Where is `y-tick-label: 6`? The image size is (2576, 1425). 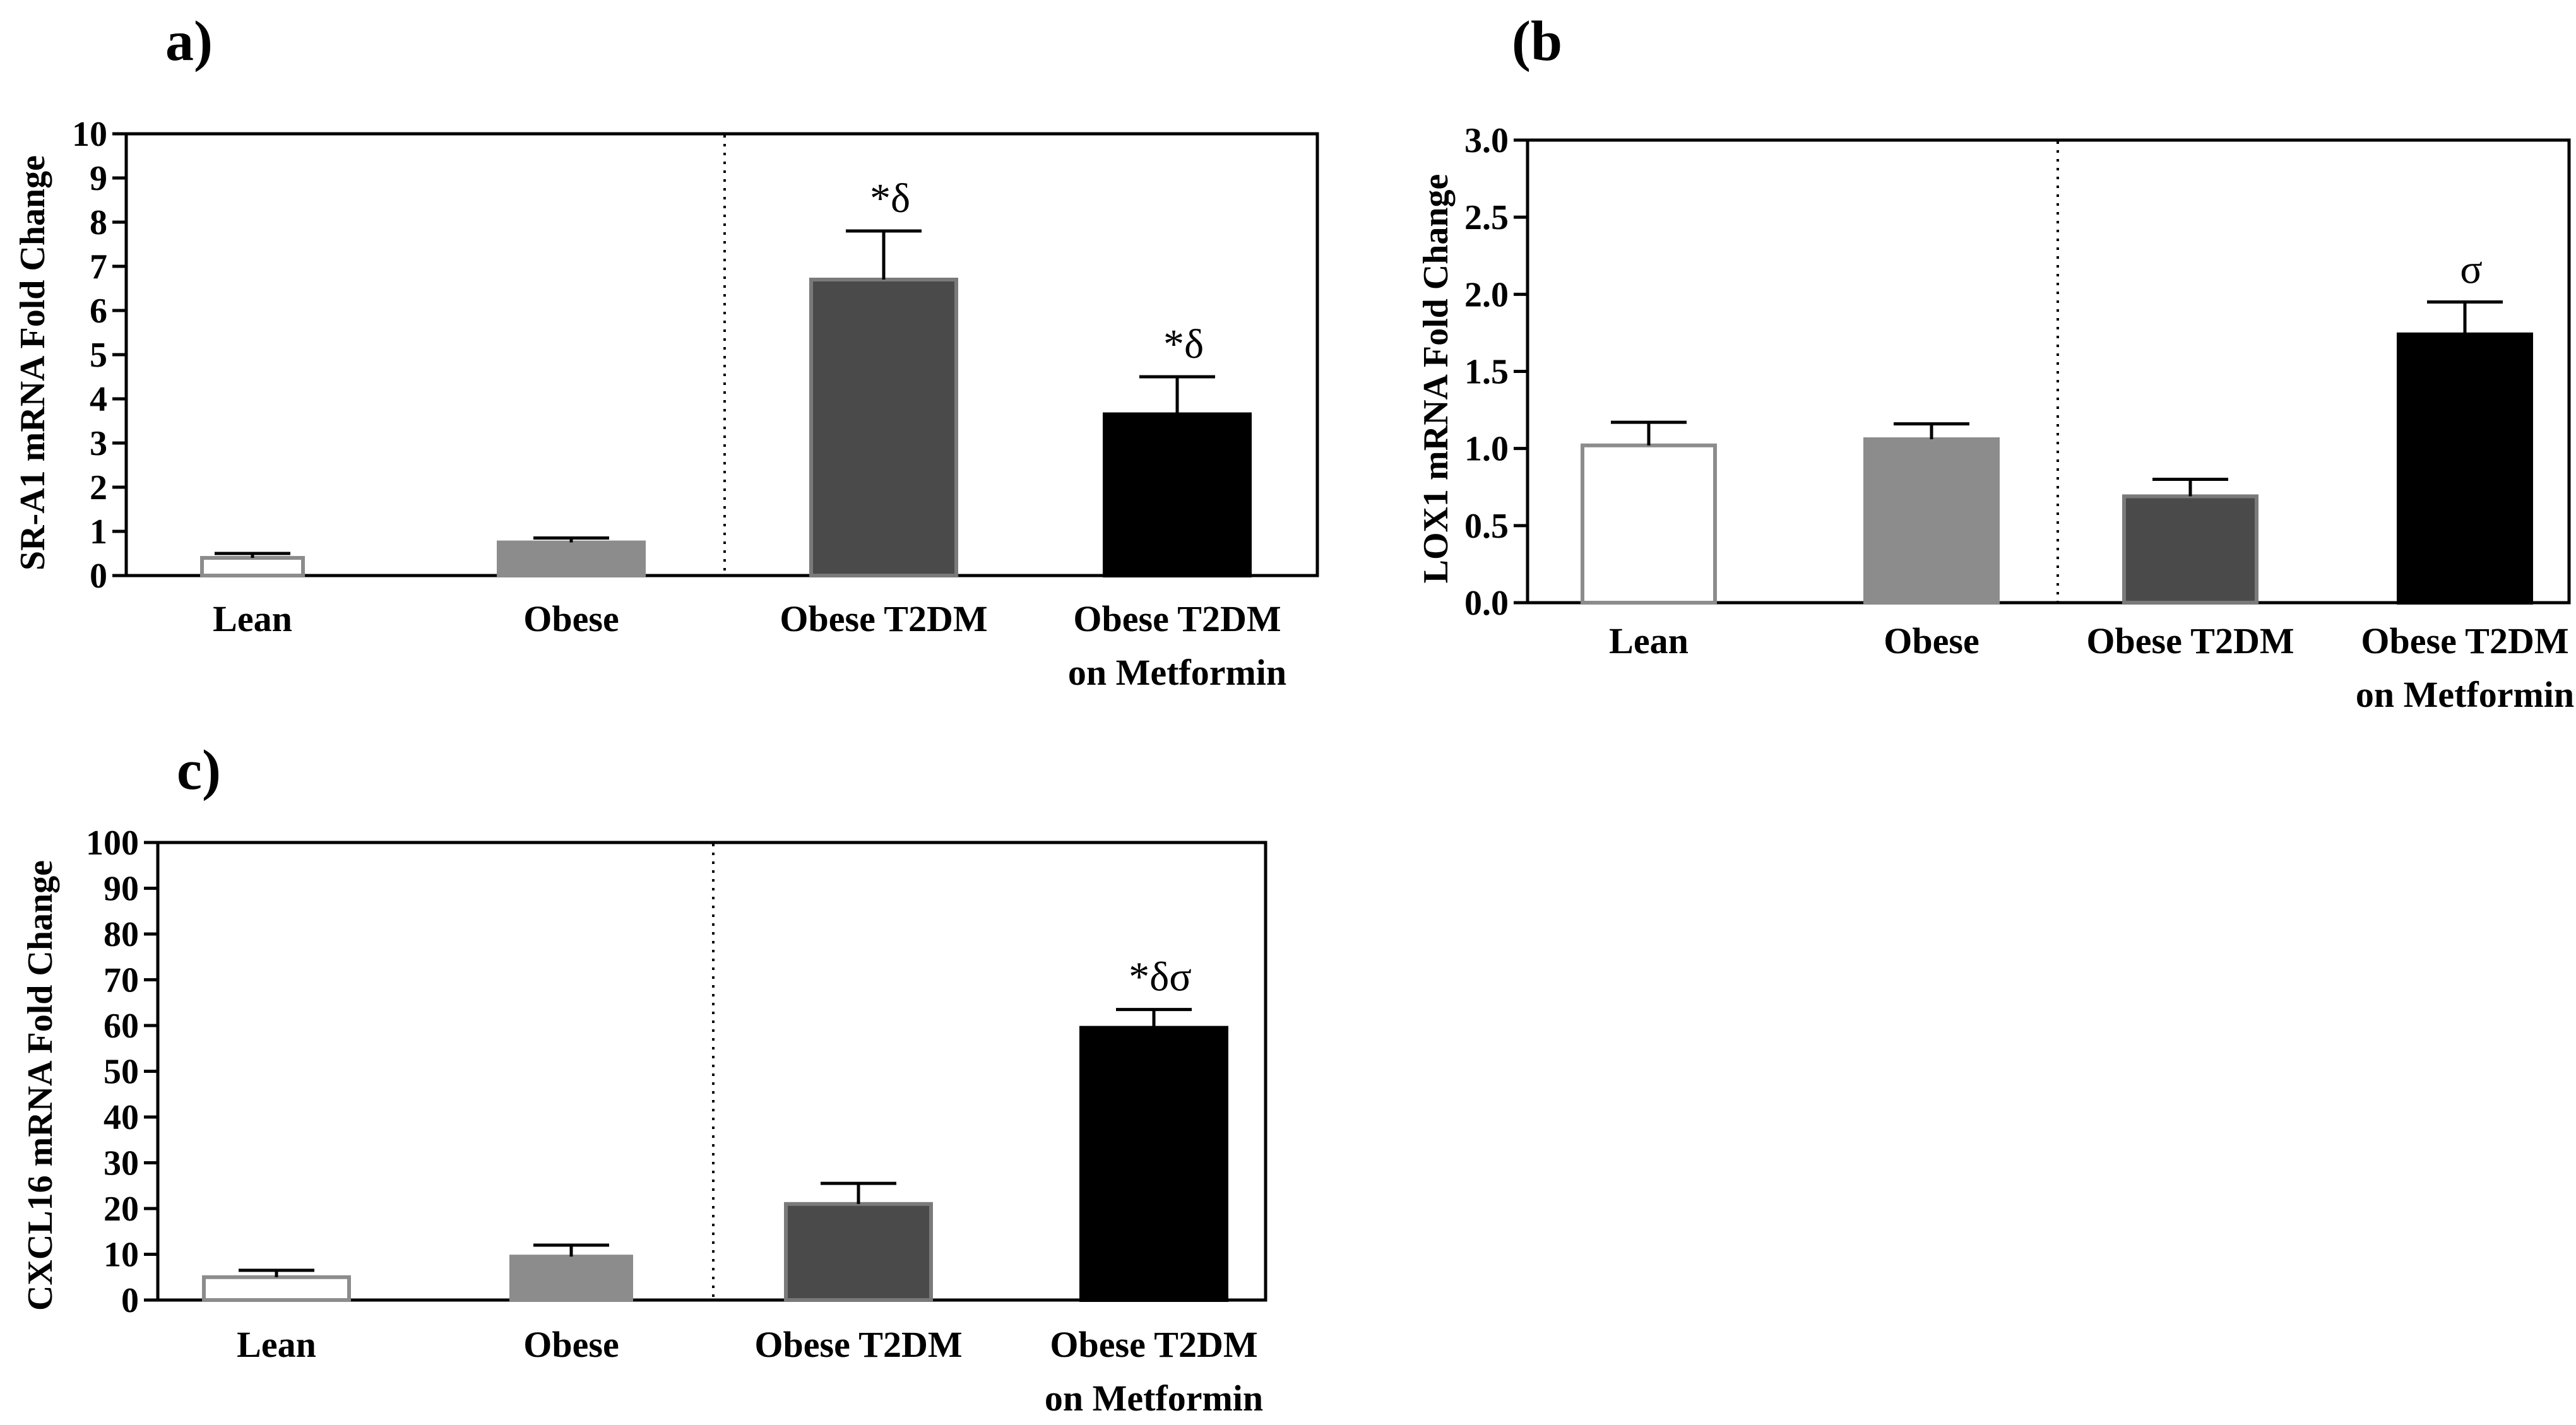
y-tick-label: 6 is located at coordinates (98, 311).